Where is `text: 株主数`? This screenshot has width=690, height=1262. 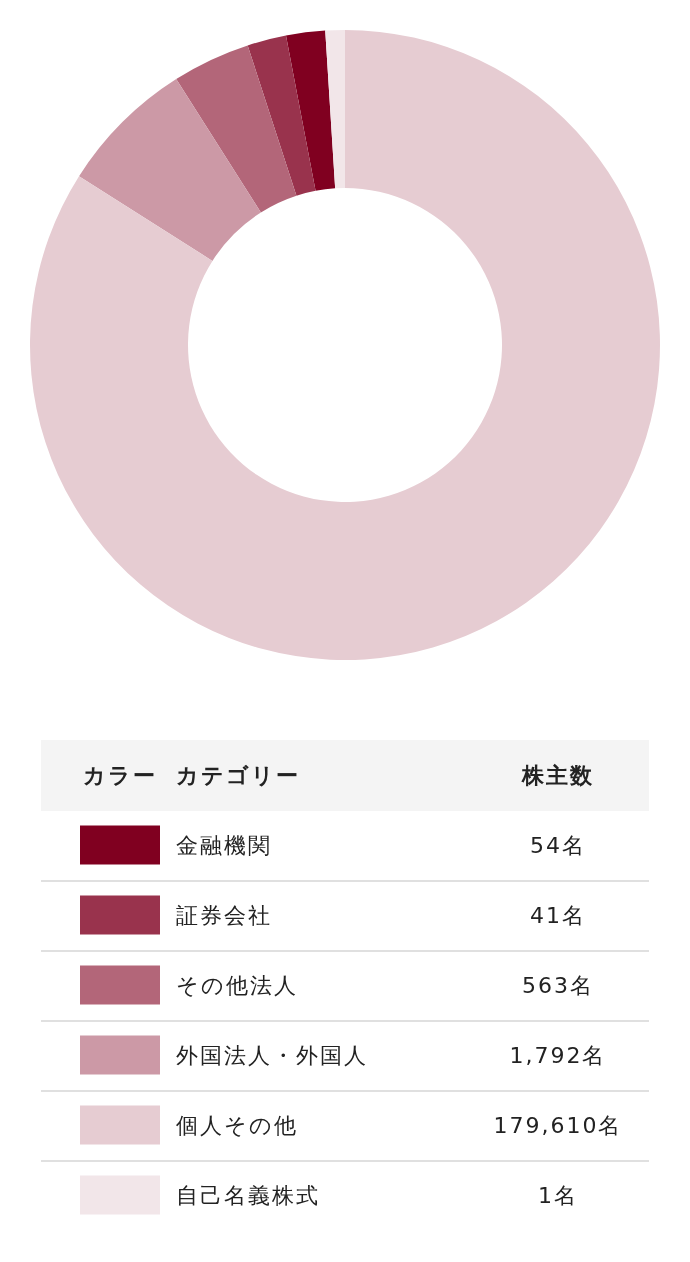 text: 株主数 is located at coordinates (557, 775).